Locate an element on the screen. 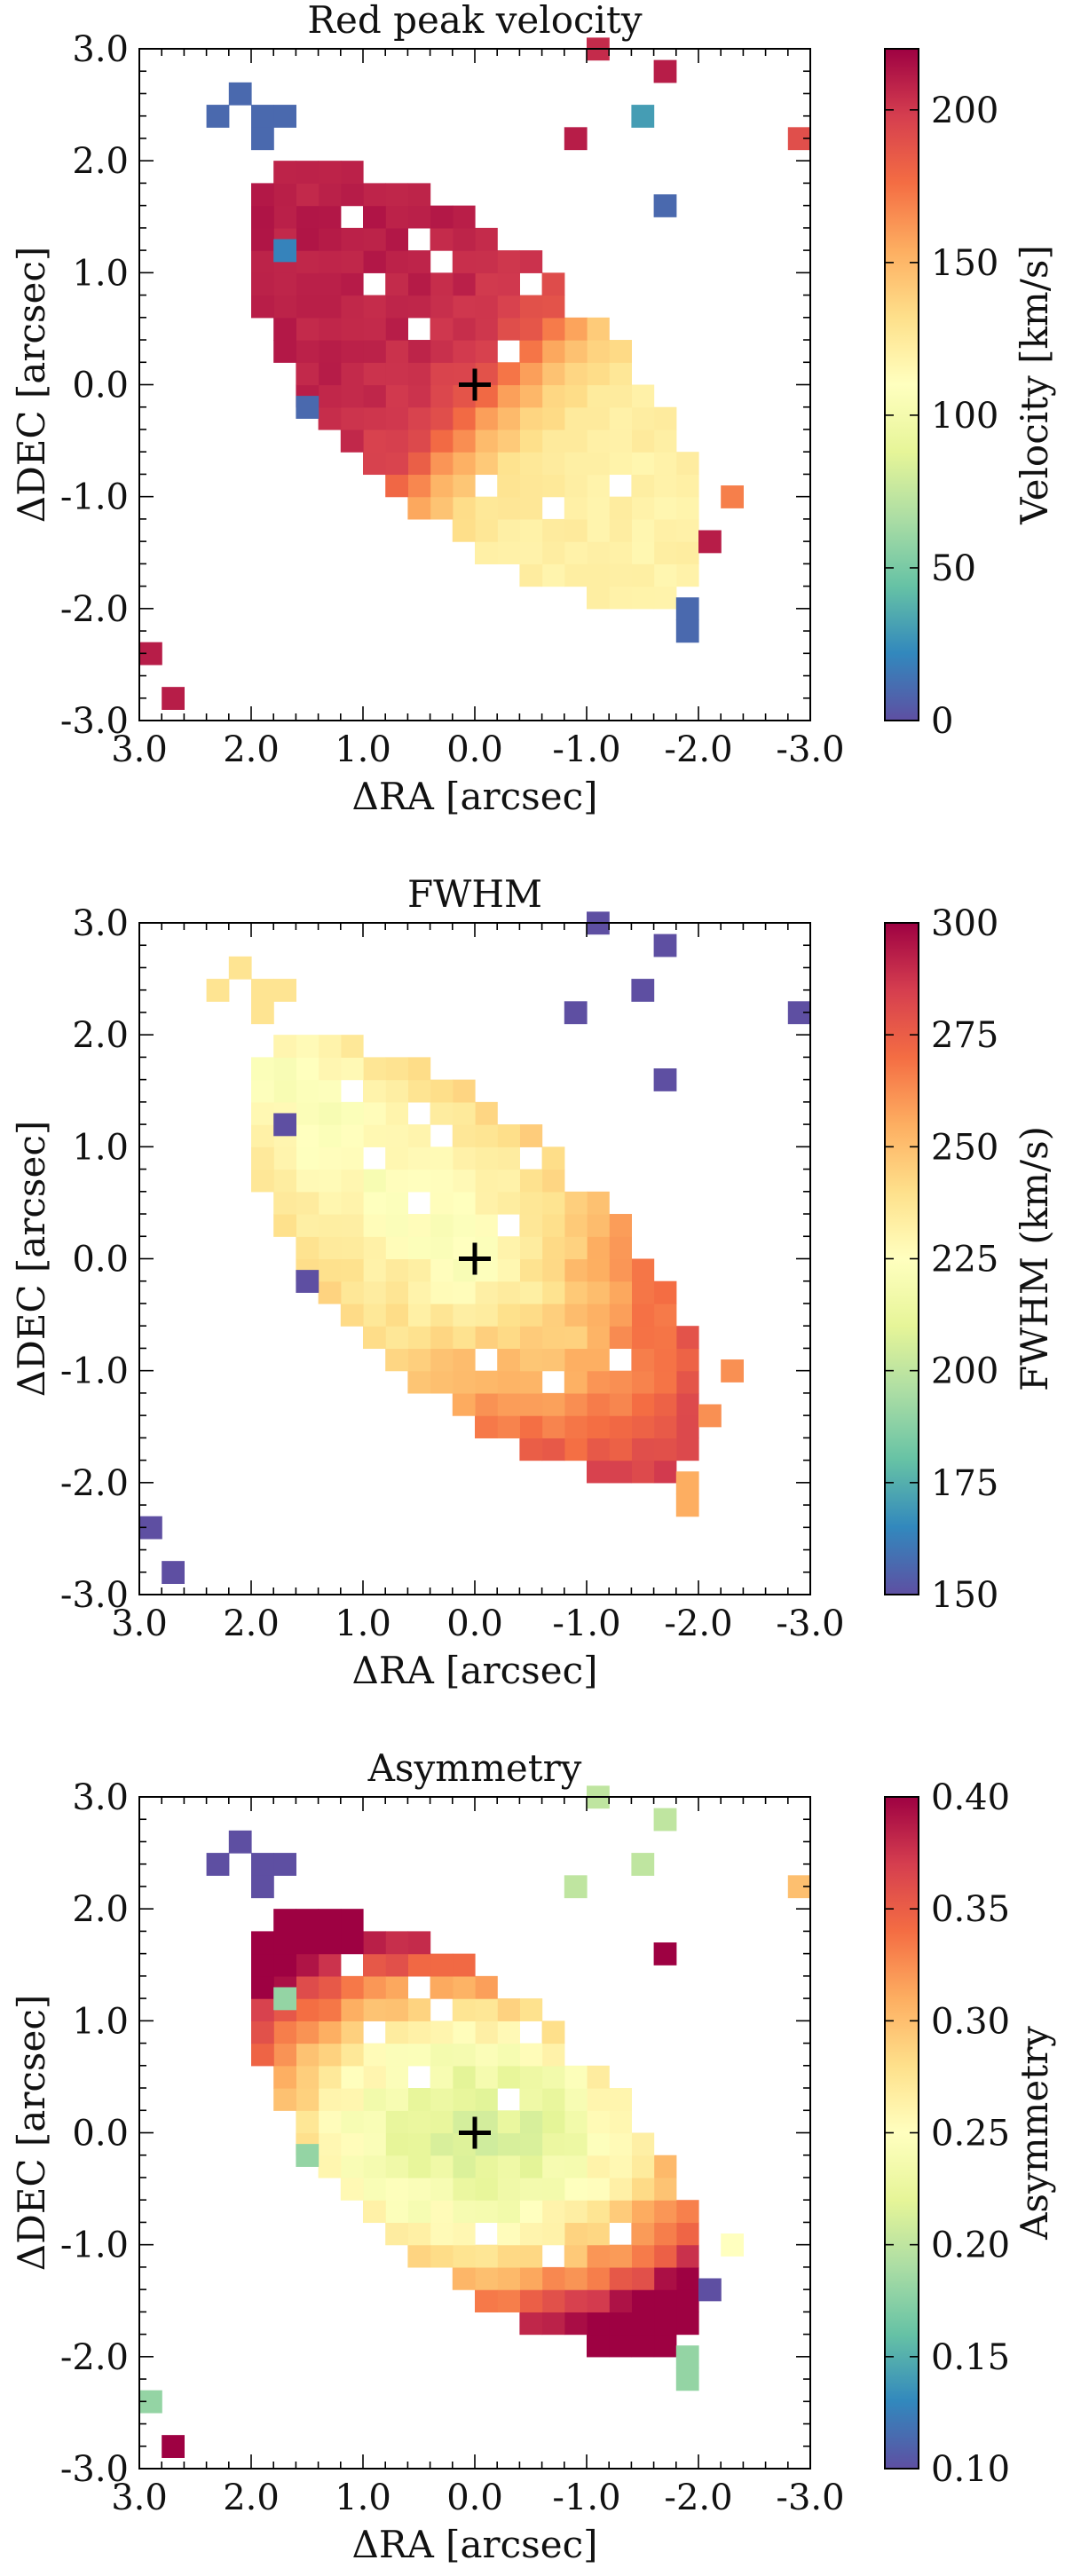 This screenshot has height=2576, width=1065. colorbar-tick-label: 150 is located at coordinates (965, 263).